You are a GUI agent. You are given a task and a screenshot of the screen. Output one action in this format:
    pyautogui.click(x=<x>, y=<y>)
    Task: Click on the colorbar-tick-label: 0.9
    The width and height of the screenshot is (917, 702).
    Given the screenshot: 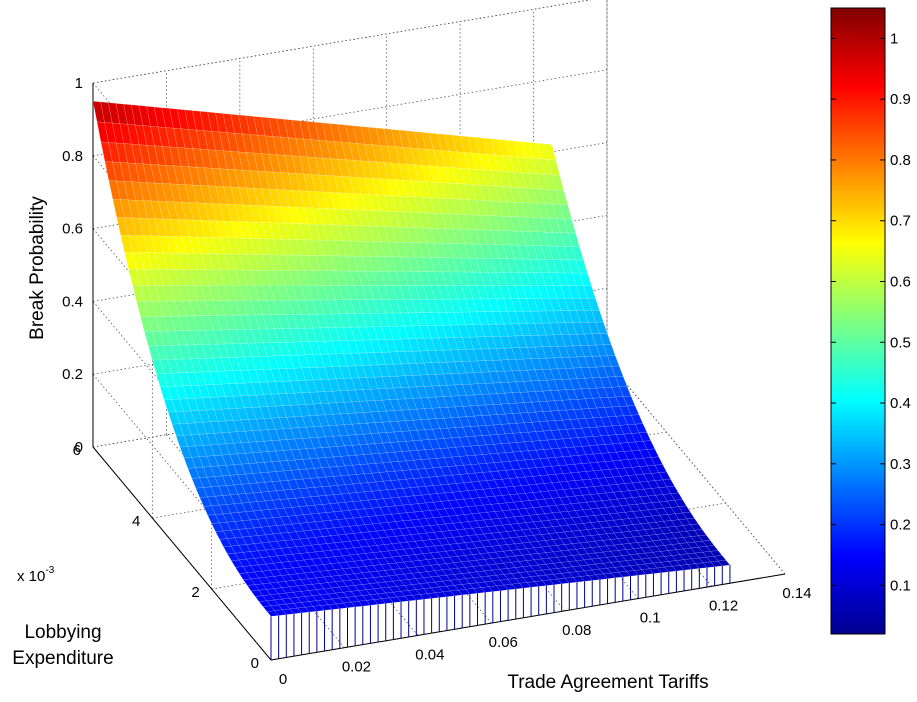 What is the action you would take?
    pyautogui.click(x=900, y=99)
    